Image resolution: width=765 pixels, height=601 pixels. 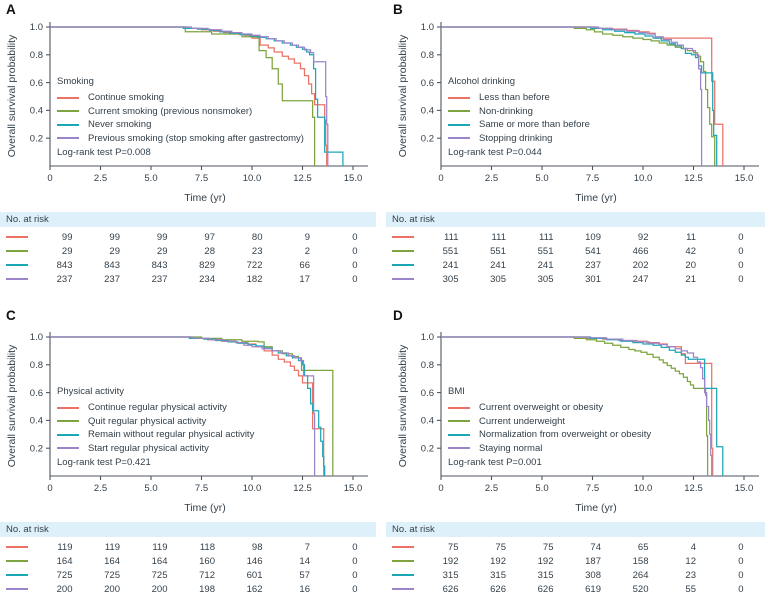 What do you see at coordinates (188, 589) in the screenshot?
I see `risk-row: 200 200 200 198 162 16 0` at bounding box center [188, 589].